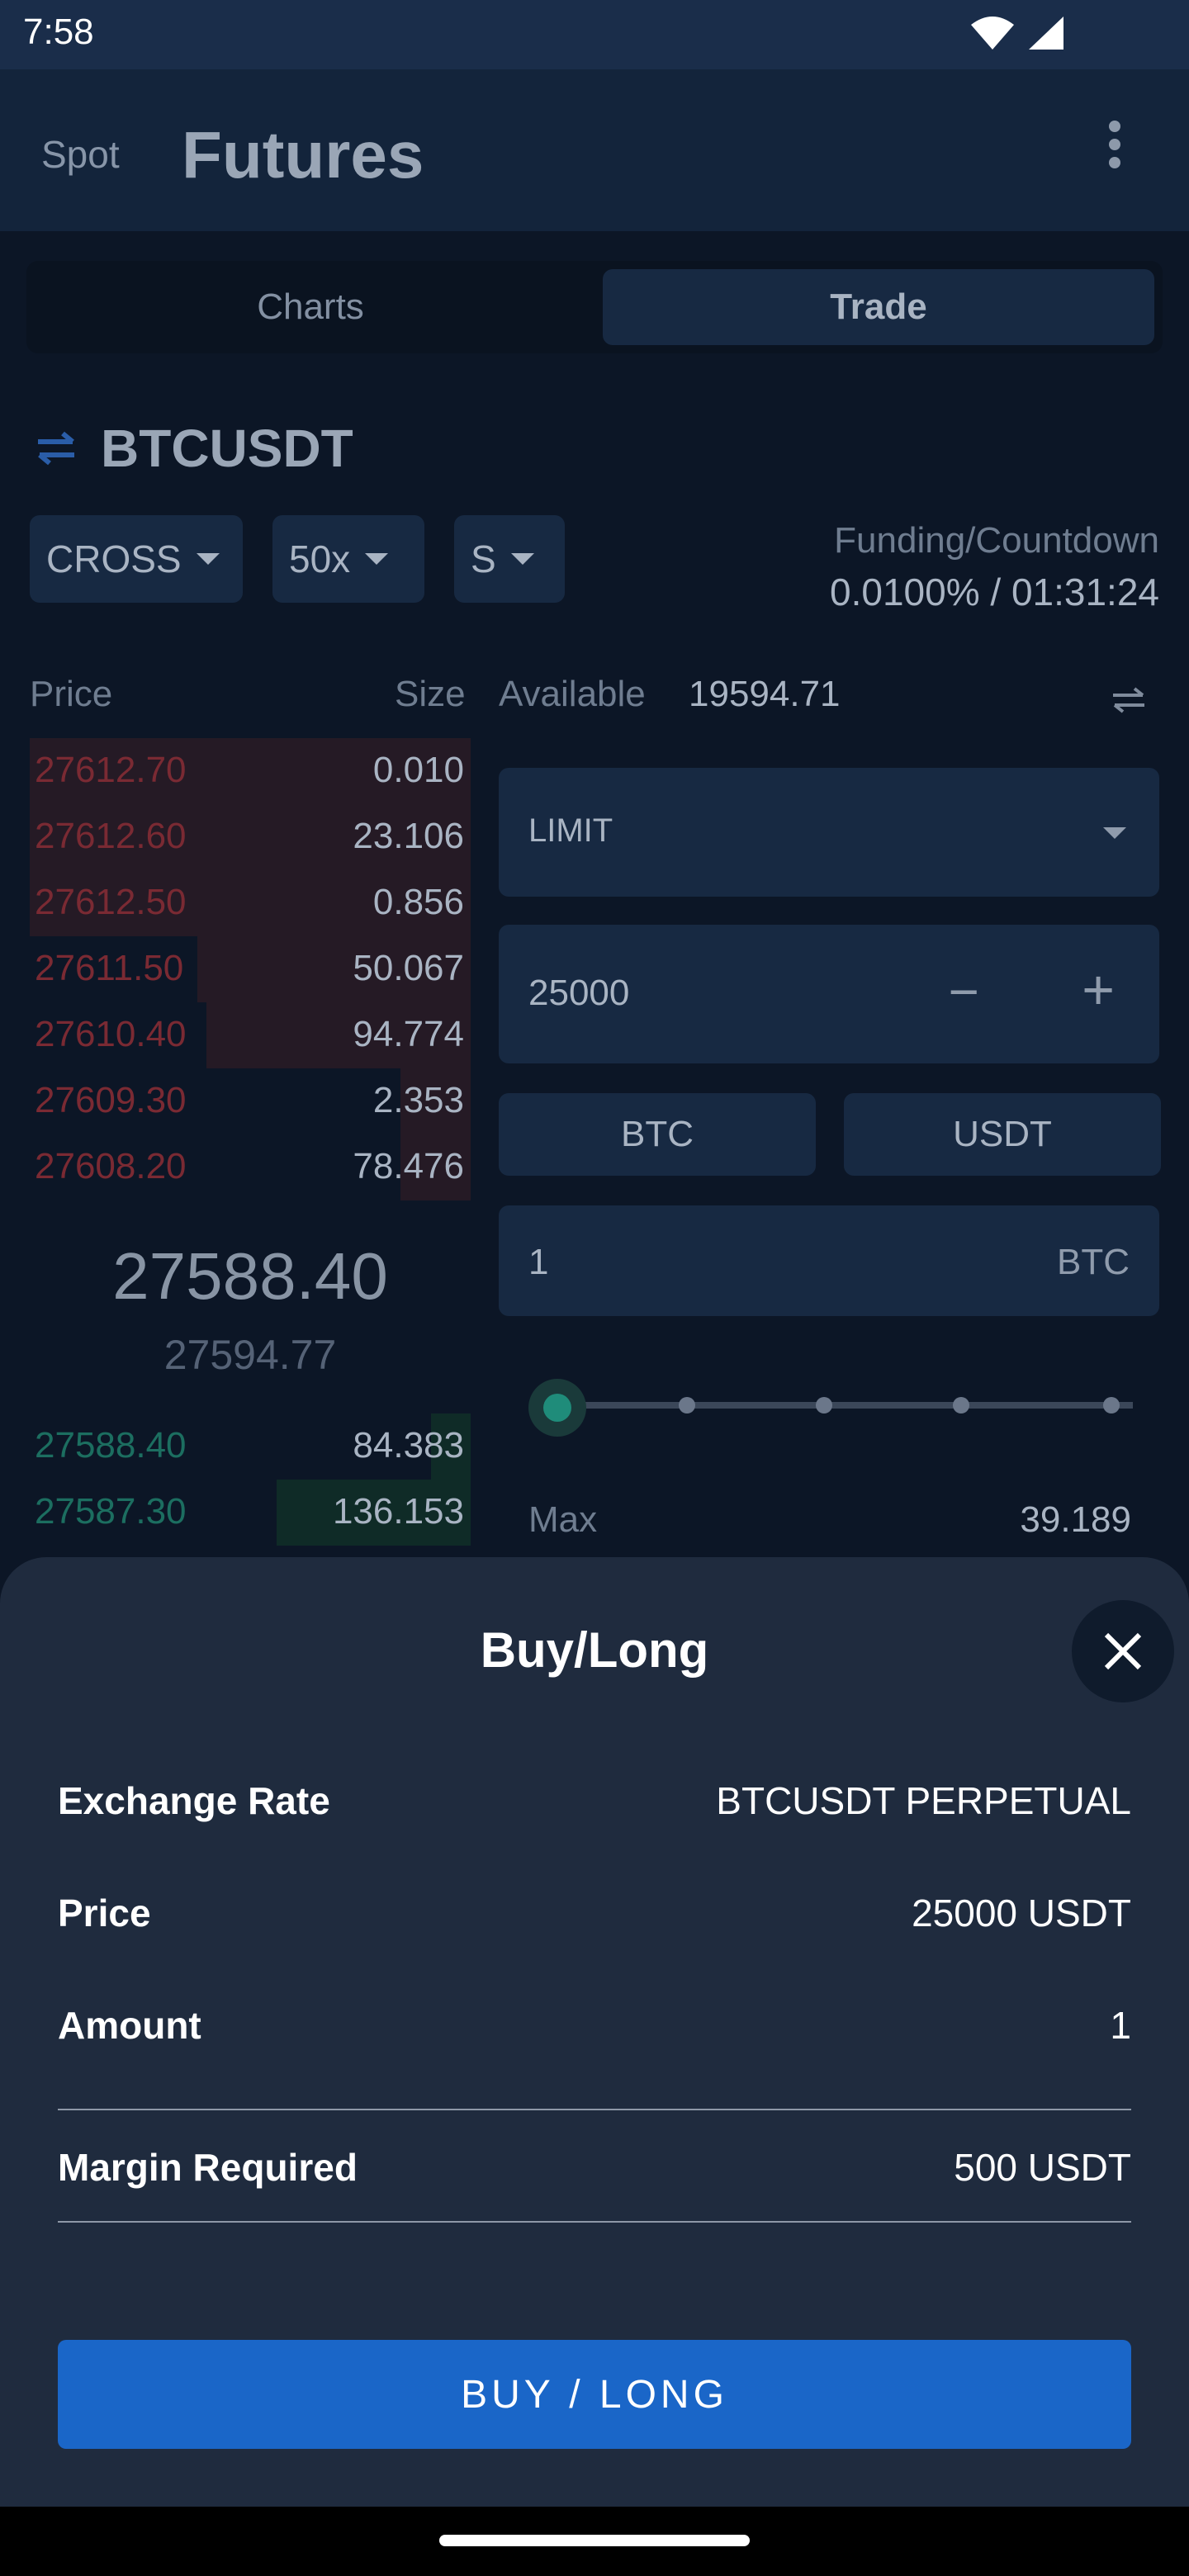 The width and height of the screenshot is (1189, 2576). I want to click on pair-selector: BTCUSDT, so click(193, 448).